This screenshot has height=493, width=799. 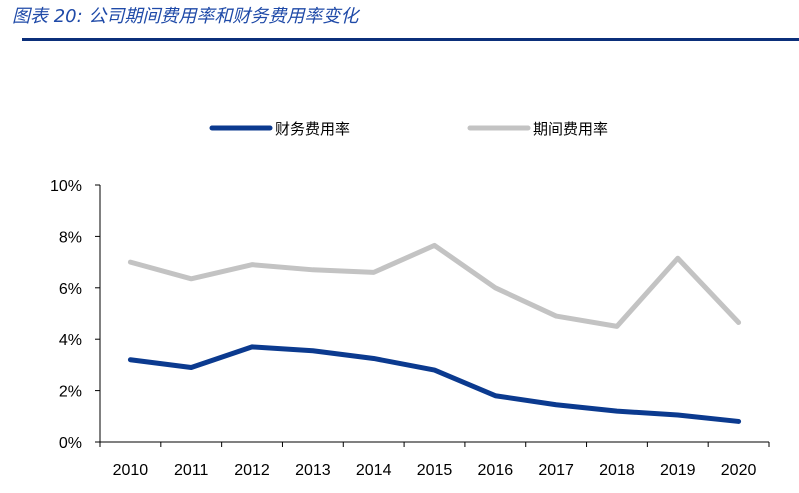 I want to click on x-tick-label: 2020, so click(x=739, y=470).